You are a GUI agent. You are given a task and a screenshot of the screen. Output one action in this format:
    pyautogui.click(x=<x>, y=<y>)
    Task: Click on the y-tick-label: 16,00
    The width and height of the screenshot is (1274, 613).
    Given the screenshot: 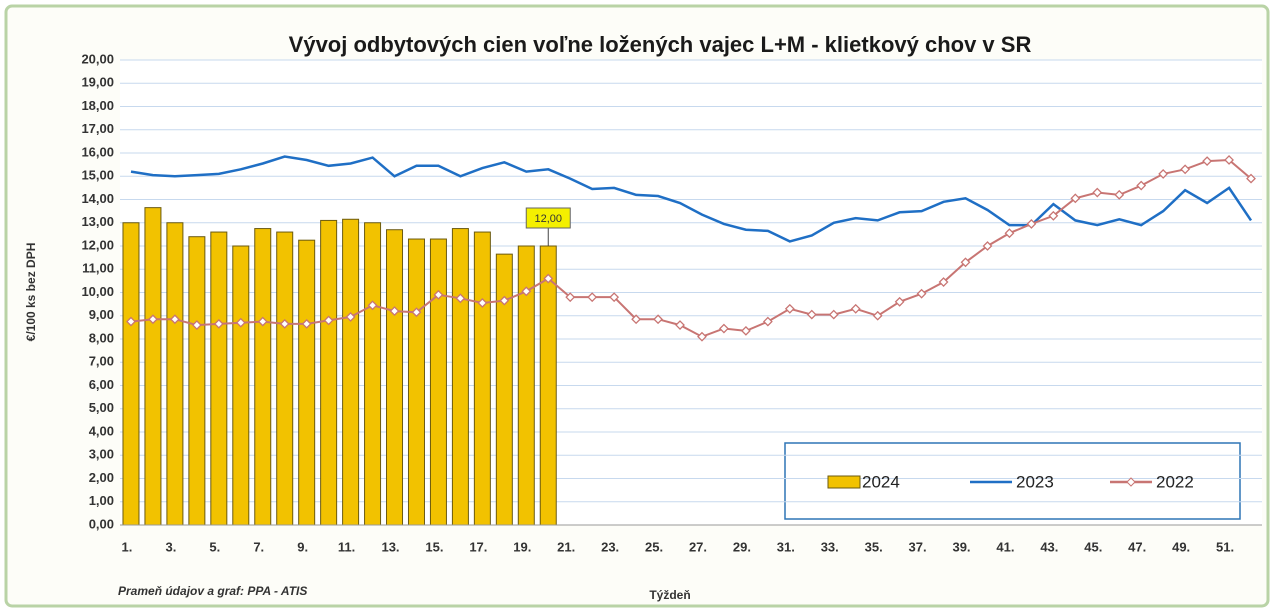 What is the action you would take?
    pyautogui.click(x=97, y=151)
    